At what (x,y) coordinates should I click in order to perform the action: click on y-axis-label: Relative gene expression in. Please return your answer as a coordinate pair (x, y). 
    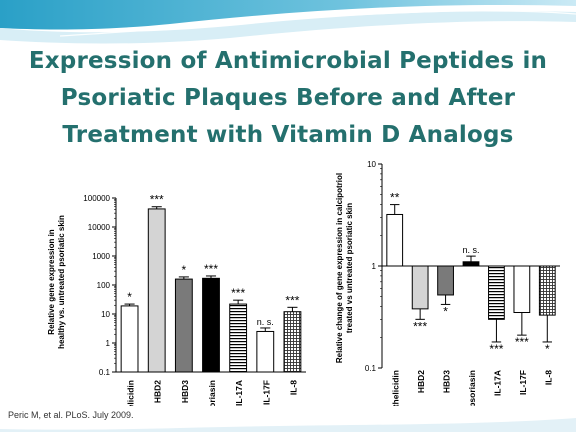
    Looking at the image, I should click on (51, 281).